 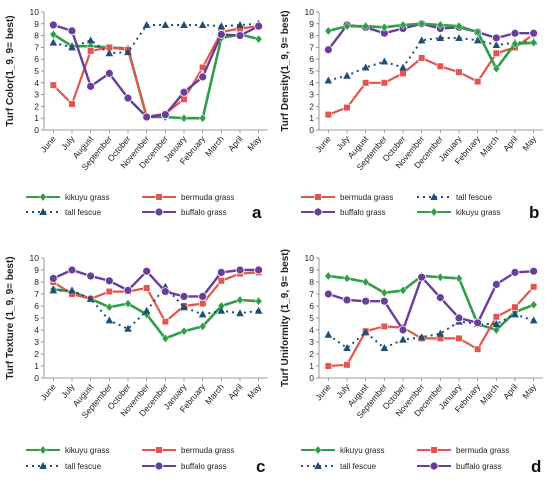 I want to click on series-buffalo-grass, so click(x=156, y=283).